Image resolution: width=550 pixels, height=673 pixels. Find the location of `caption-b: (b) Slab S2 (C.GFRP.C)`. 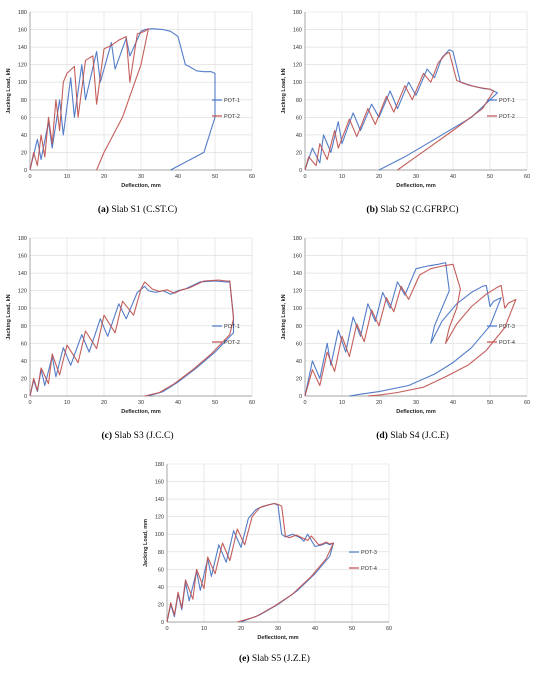

caption-b: (b) Slab S2 (C.GFRP.C) is located at coordinates (412, 210).